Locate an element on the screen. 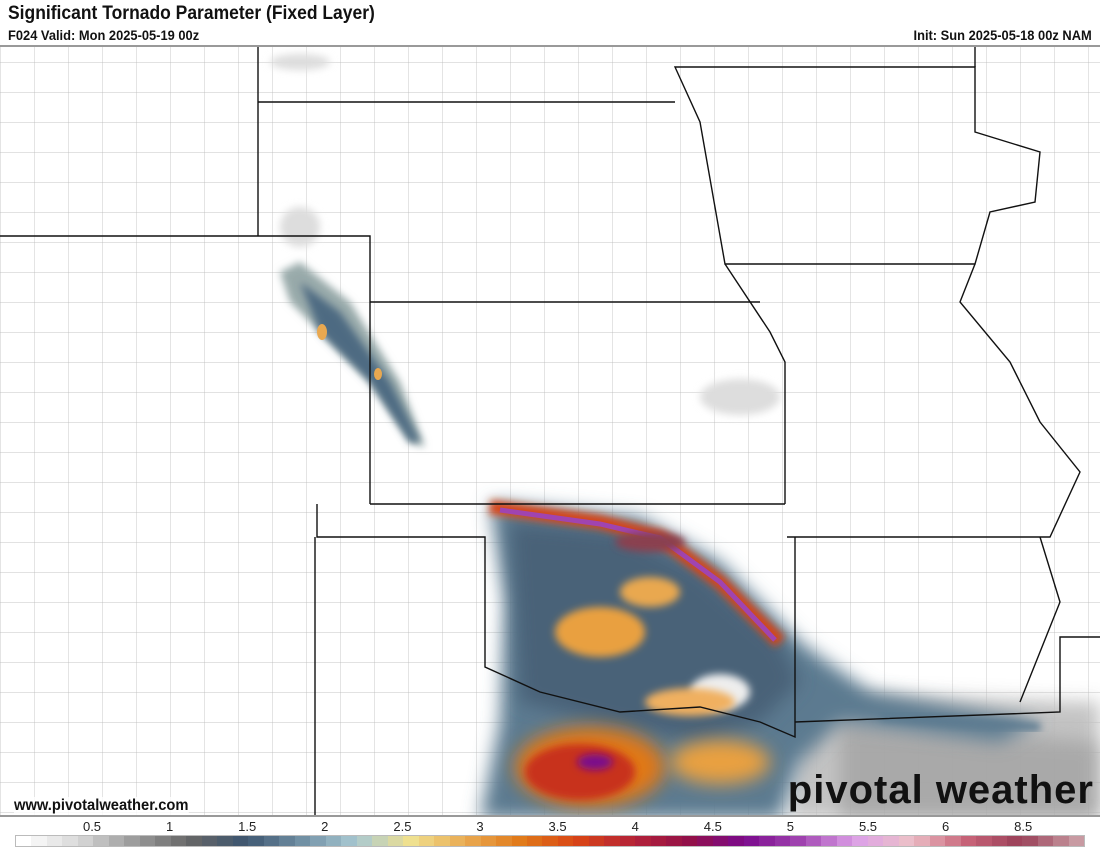  pivotal-weather-logo: pivotal weather is located at coordinates (940, 790).